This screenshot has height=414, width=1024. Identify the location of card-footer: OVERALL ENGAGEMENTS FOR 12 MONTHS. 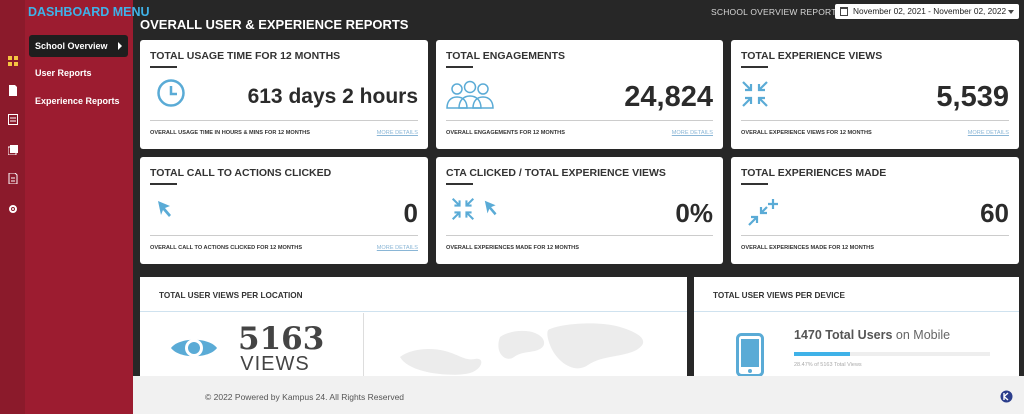
(505, 133).